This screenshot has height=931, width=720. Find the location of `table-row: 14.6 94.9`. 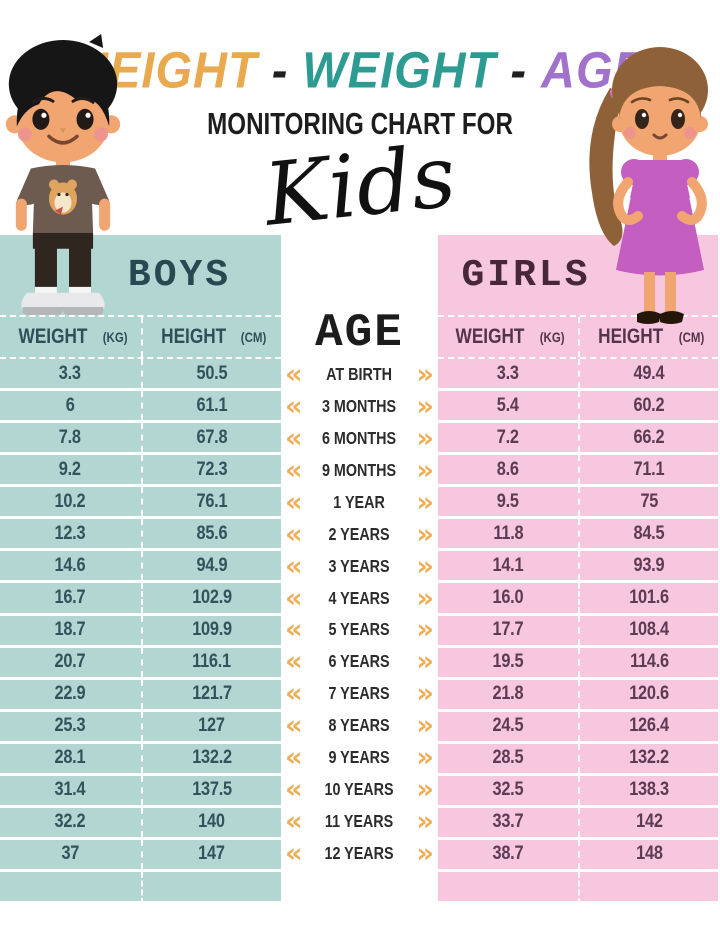

table-row: 14.6 94.9 is located at coordinates (141, 564).